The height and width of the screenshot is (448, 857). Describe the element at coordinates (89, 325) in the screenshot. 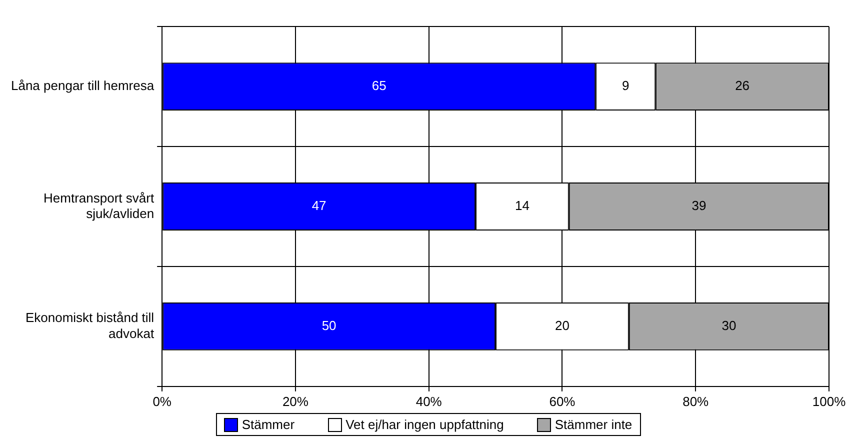

I see `y-tick-label: Ekonomiskt bistånd till advokat` at that location.